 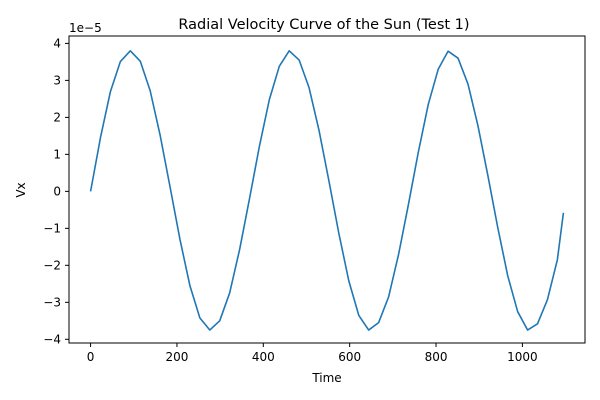 I want to click on y-axis-title: Vx, so click(x=21, y=189).